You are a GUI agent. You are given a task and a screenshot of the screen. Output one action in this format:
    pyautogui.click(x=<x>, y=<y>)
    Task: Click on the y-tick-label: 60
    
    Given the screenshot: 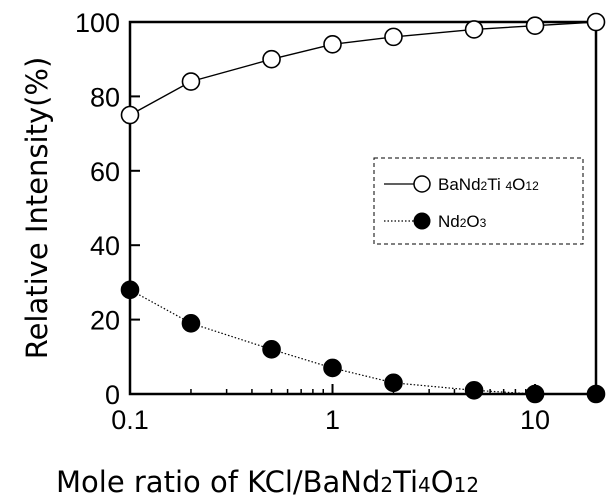 What is the action you would take?
    pyautogui.click(x=105, y=172)
    